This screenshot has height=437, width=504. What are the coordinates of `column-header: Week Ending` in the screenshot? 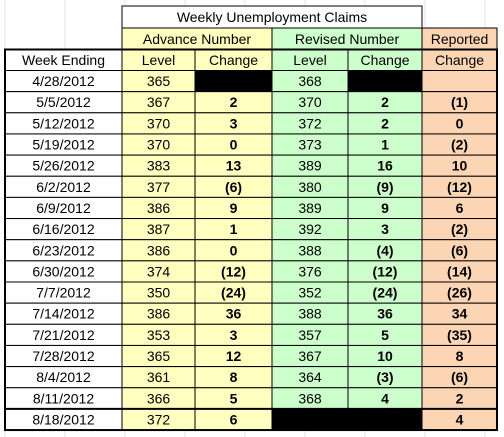 It's located at (63, 60).